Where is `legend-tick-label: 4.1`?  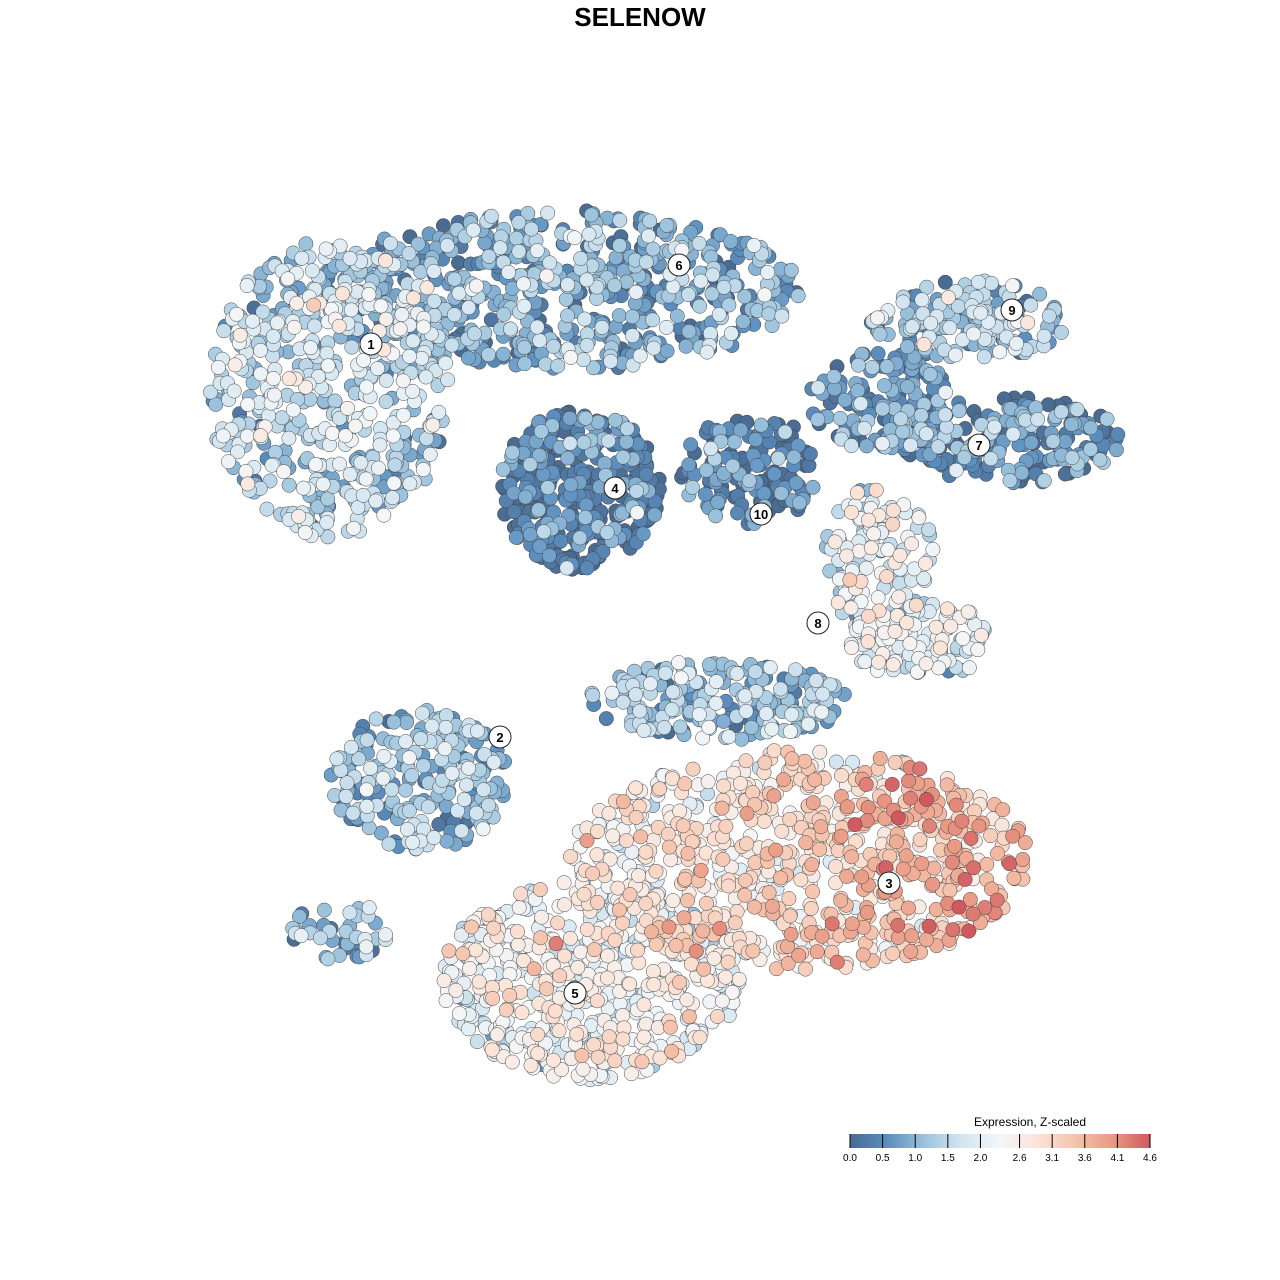 legend-tick-label: 4.1 is located at coordinates (1117, 1158).